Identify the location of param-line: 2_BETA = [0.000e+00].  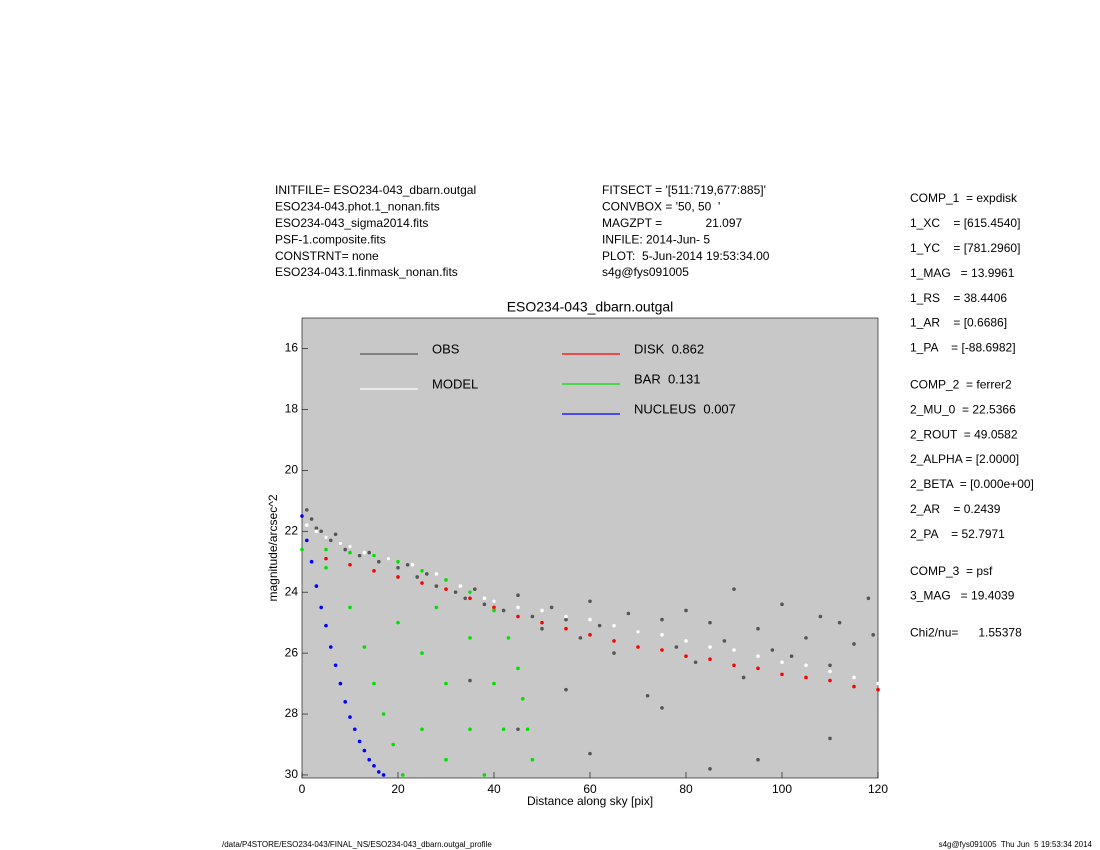
(972, 484).